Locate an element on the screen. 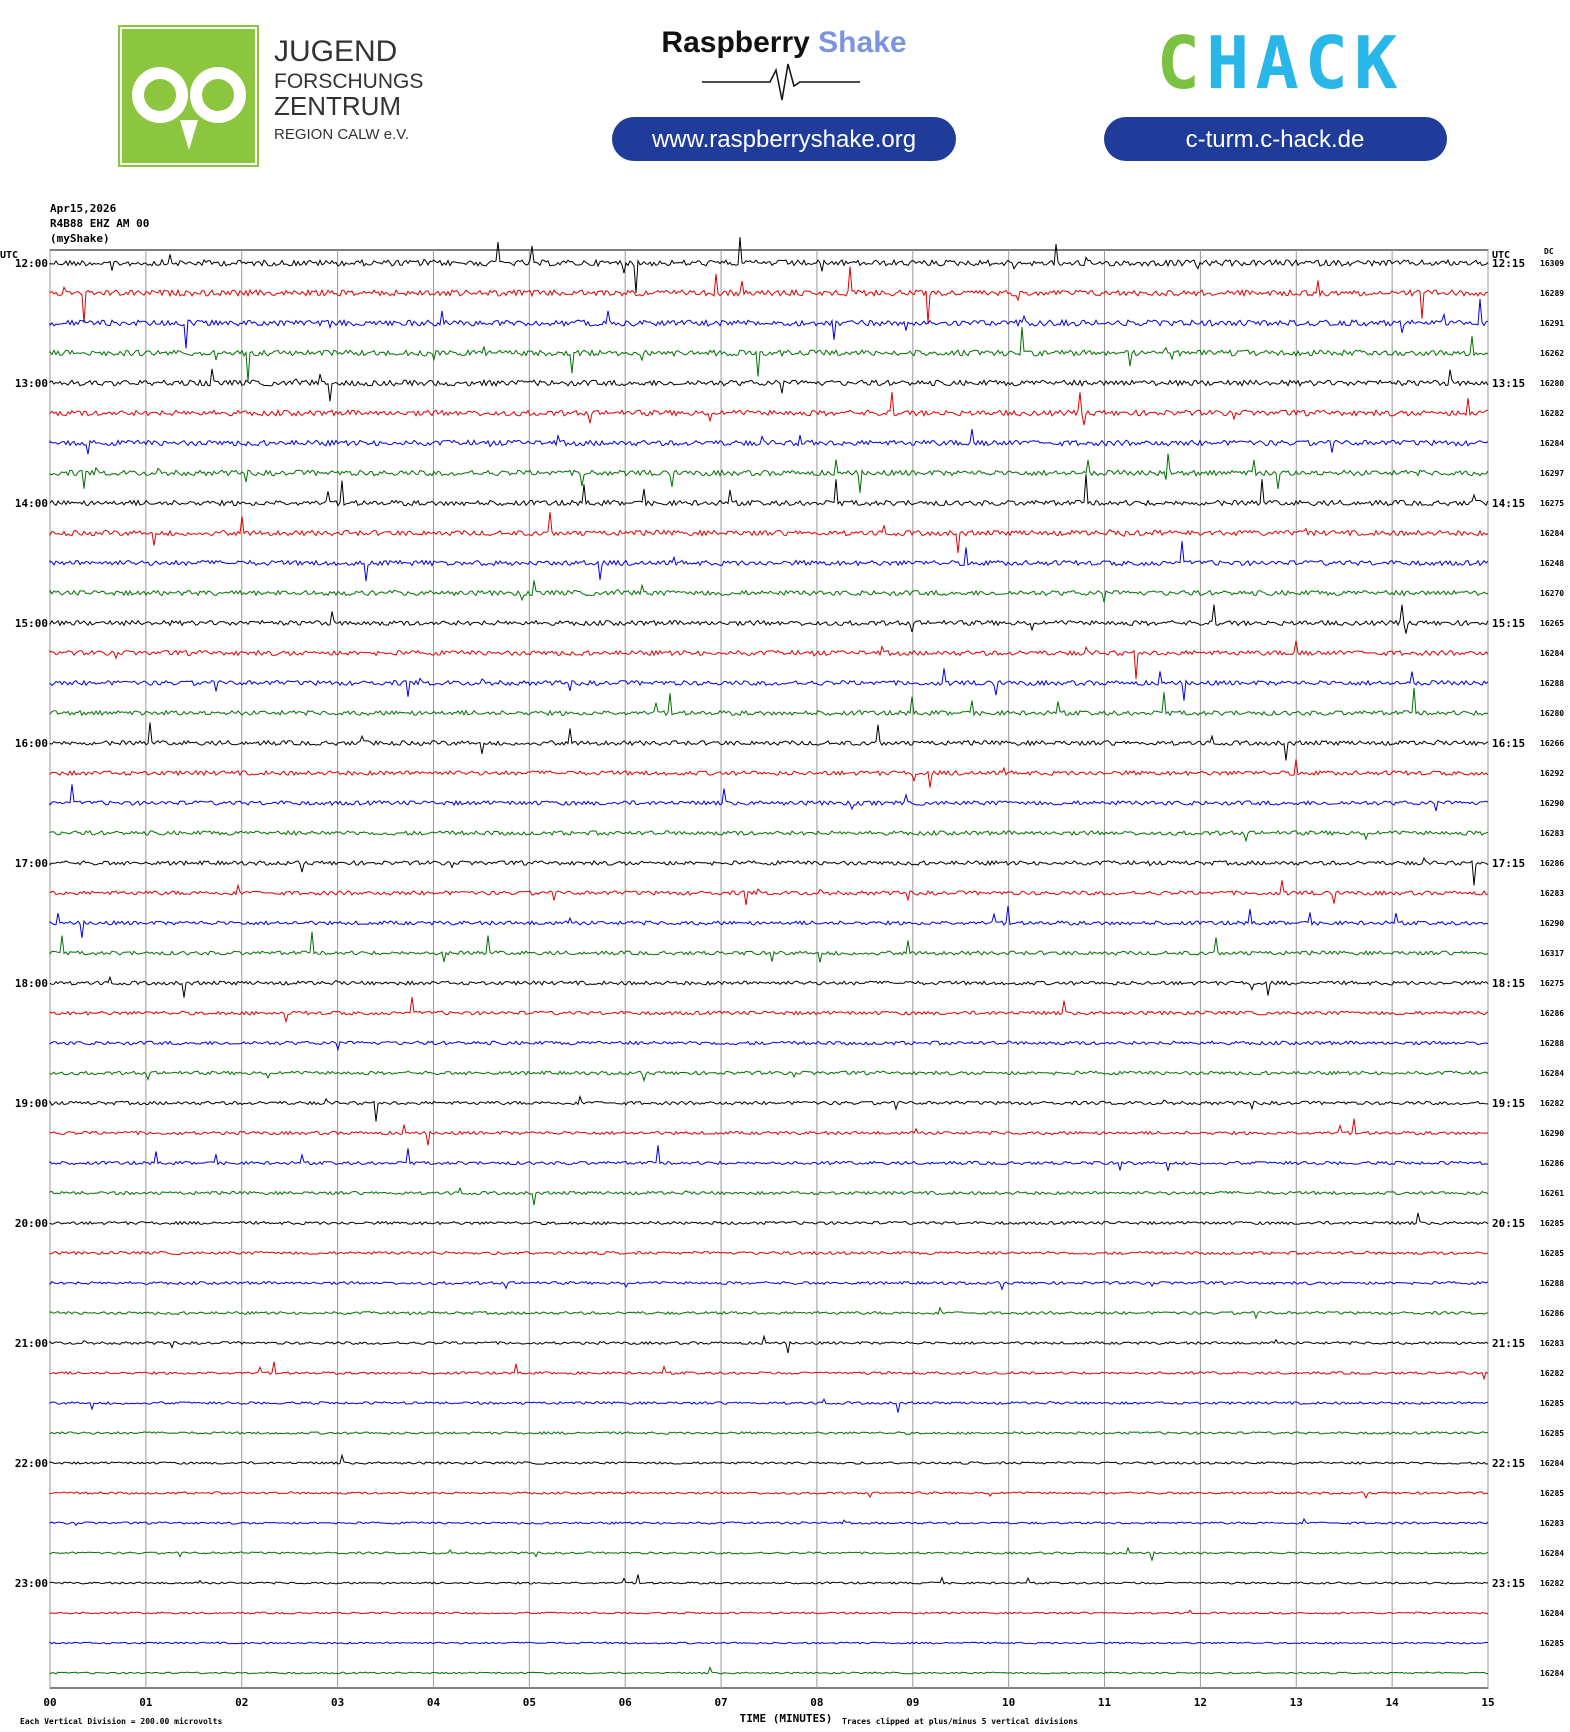  right-time: 14:15 is located at coordinates (1508, 503).